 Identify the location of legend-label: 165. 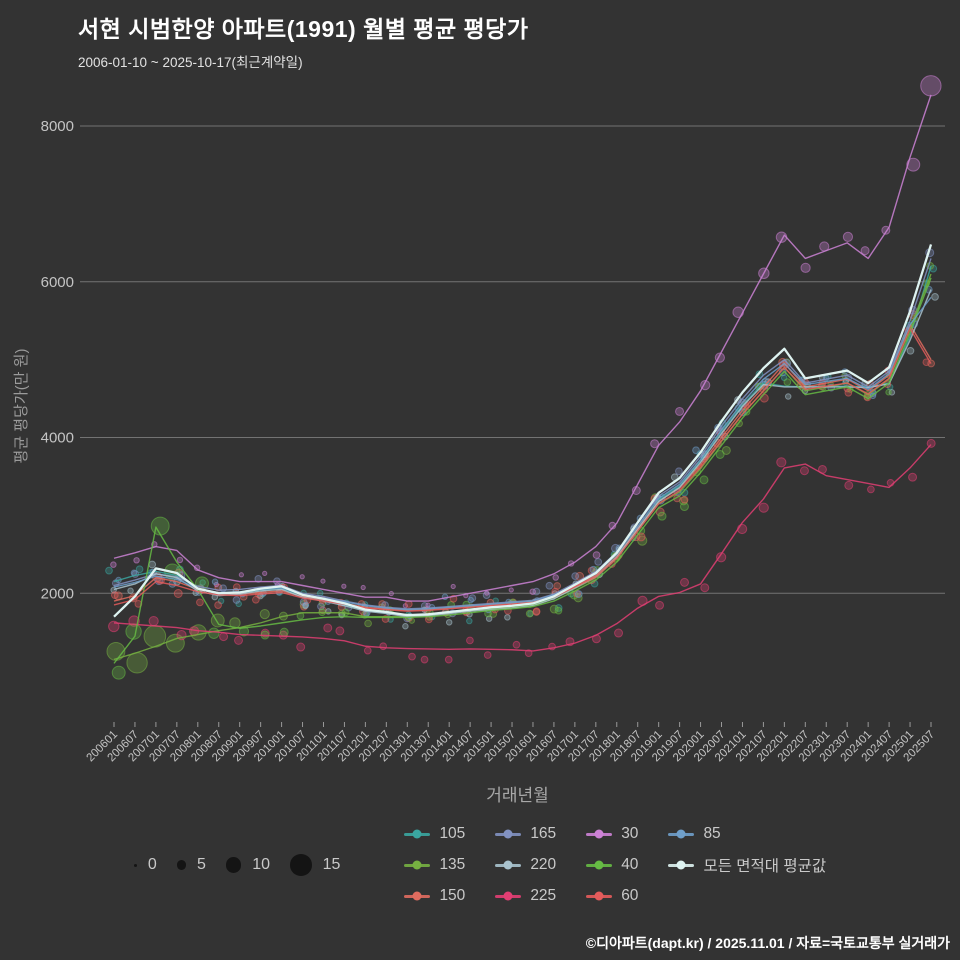
(543, 833).